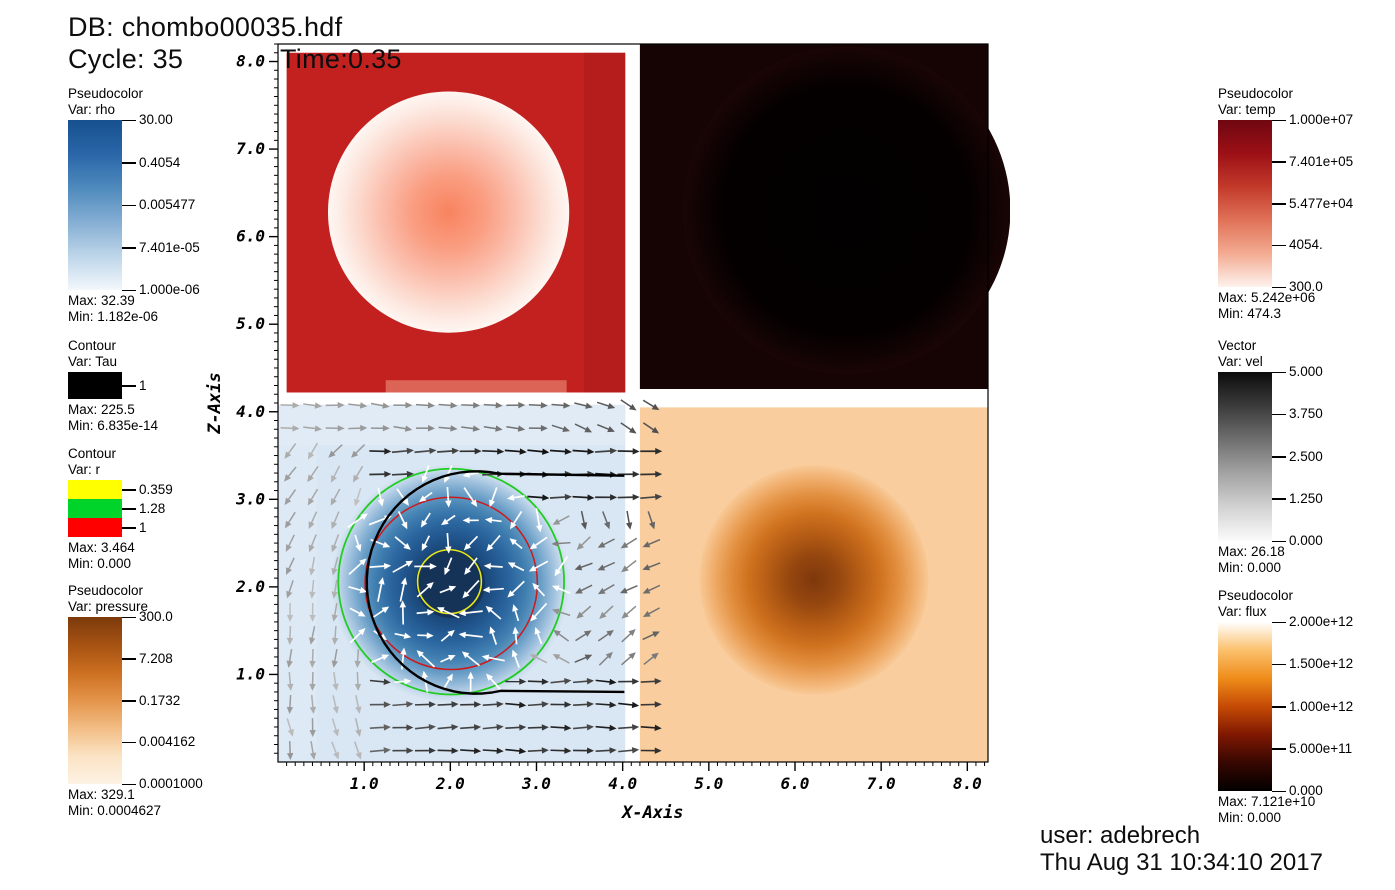 The width and height of the screenshot is (1395, 890). Describe the element at coordinates (380, 591) in the screenshot. I see `vector-arrow-shaft` at that location.